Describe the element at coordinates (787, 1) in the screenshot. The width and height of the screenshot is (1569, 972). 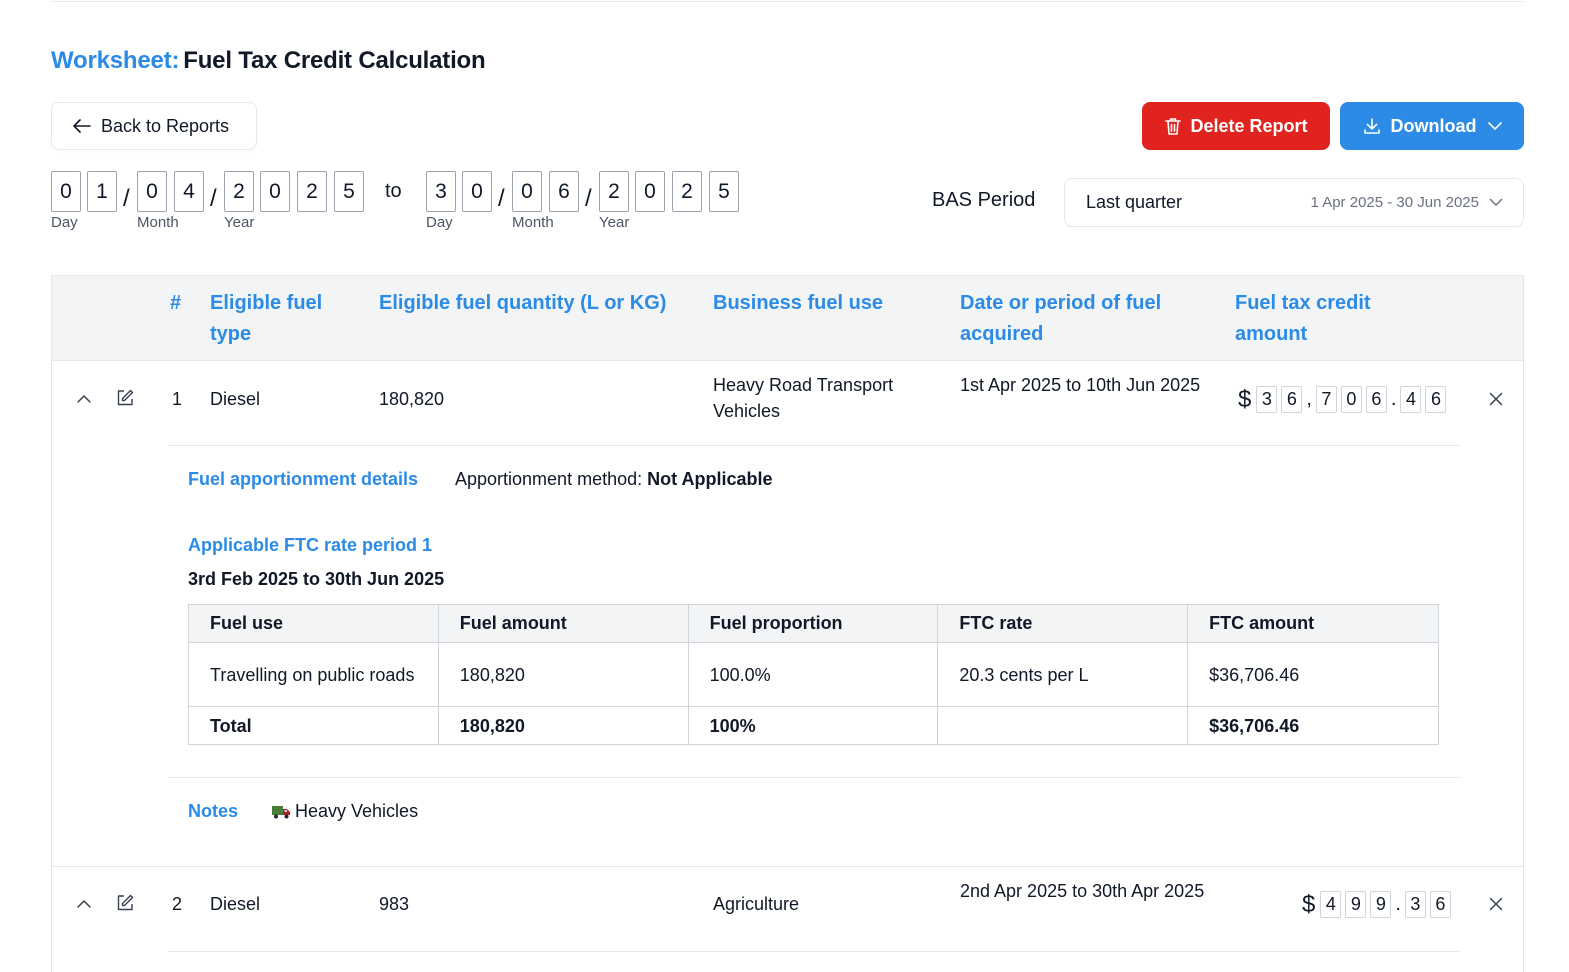
I see `top-divider` at that location.